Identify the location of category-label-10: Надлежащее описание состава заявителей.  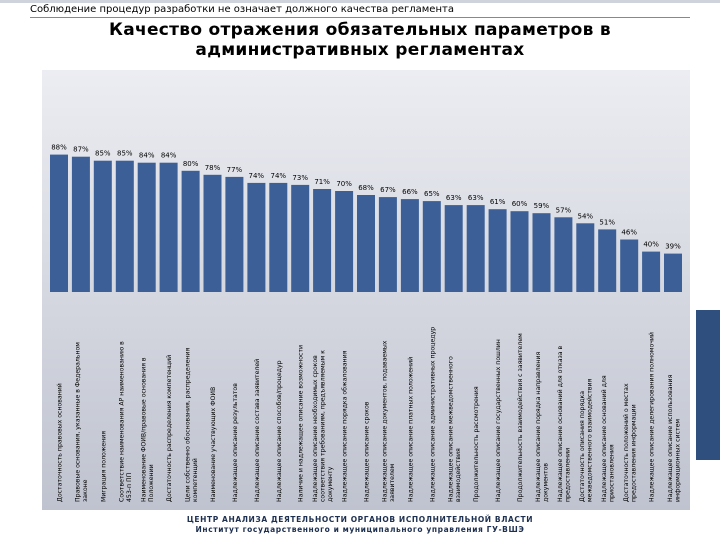
(257, 430).